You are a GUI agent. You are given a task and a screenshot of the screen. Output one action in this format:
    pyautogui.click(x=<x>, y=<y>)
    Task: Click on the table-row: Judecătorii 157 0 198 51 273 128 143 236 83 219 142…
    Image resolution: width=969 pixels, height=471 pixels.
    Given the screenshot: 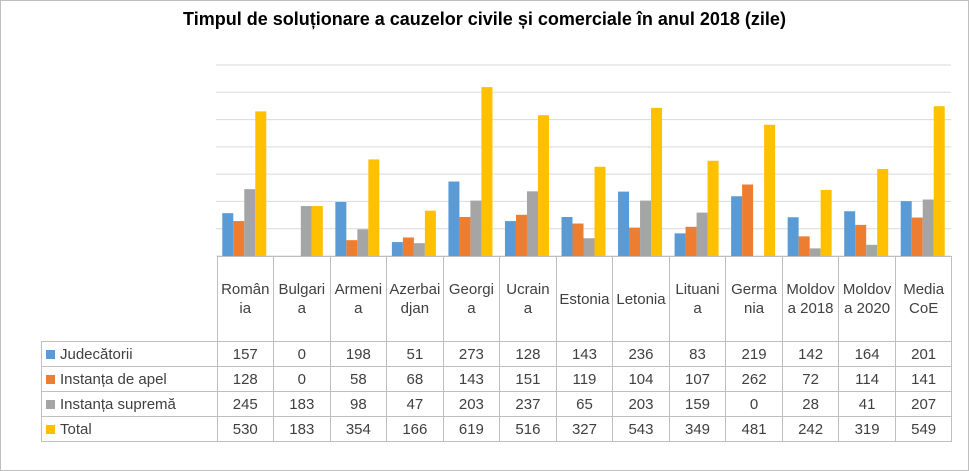 What is the action you would take?
    pyautogui.click(x=497, y=354)
    